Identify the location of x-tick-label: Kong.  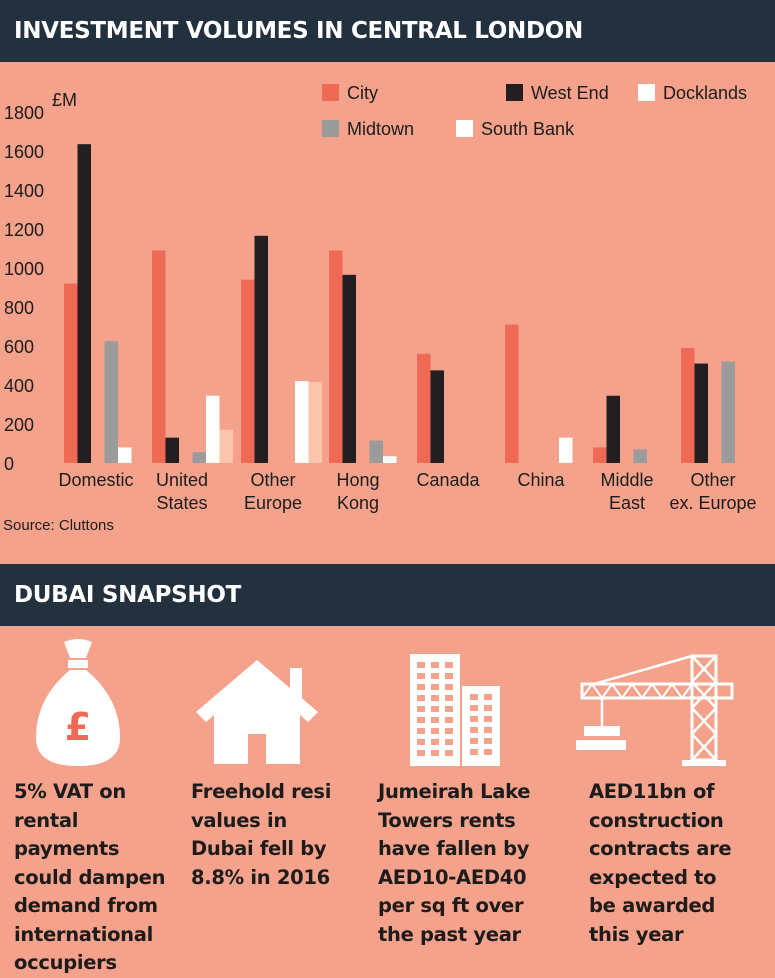
(358, 503).